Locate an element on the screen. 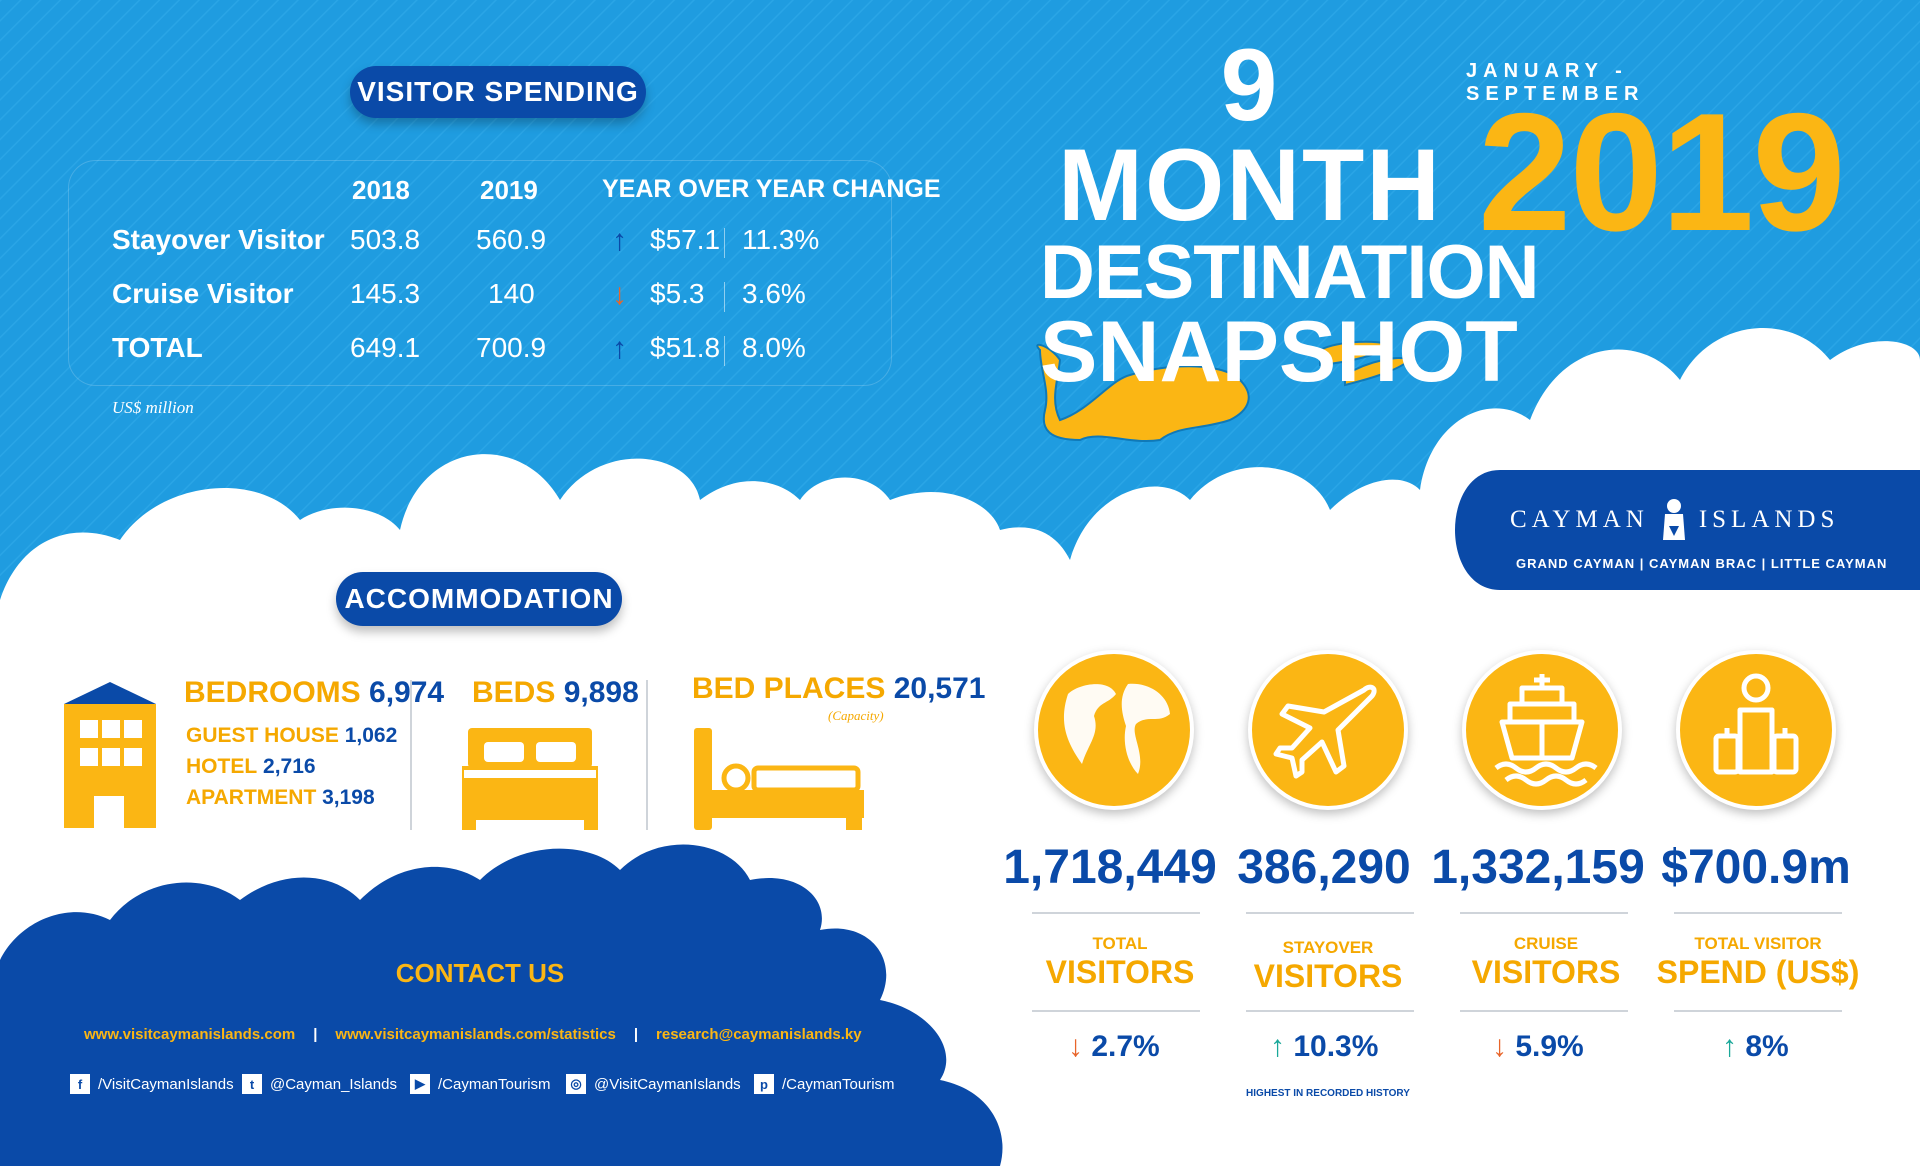 The width and height of the screenshot is (1920, 1166). facebook-handle: /VisitCaymanIslands is located at coordinates (166, 1084).